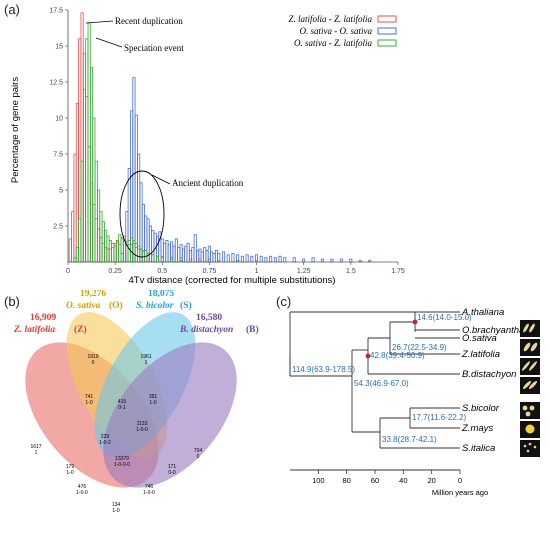  Describe the element at coordinates (88, 403) in the screenshot. I see `venn-region-code-4: 1-0` at that location.